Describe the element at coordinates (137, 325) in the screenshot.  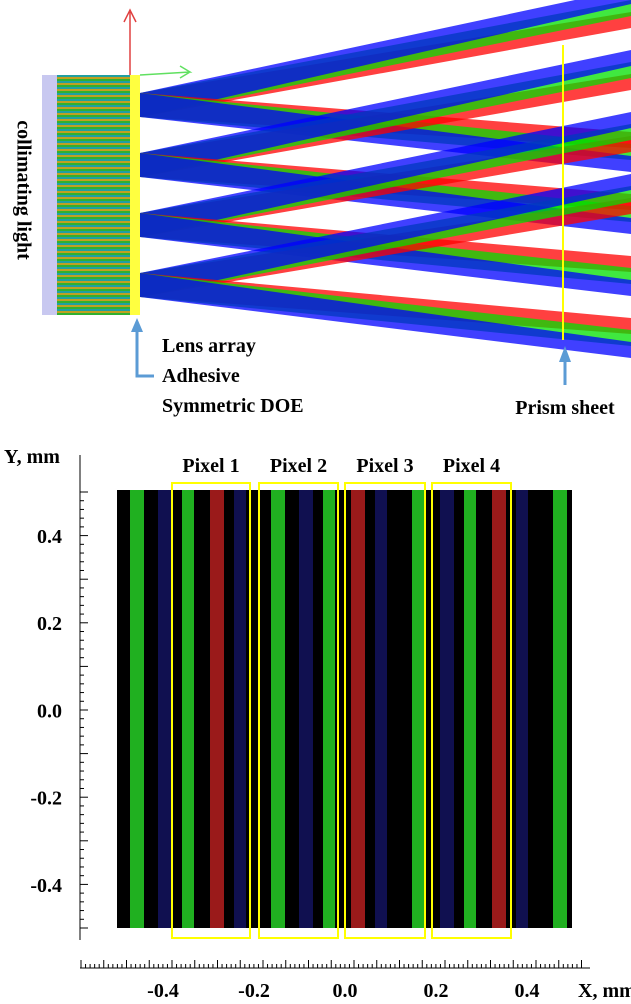
I see `arrow` at that location.